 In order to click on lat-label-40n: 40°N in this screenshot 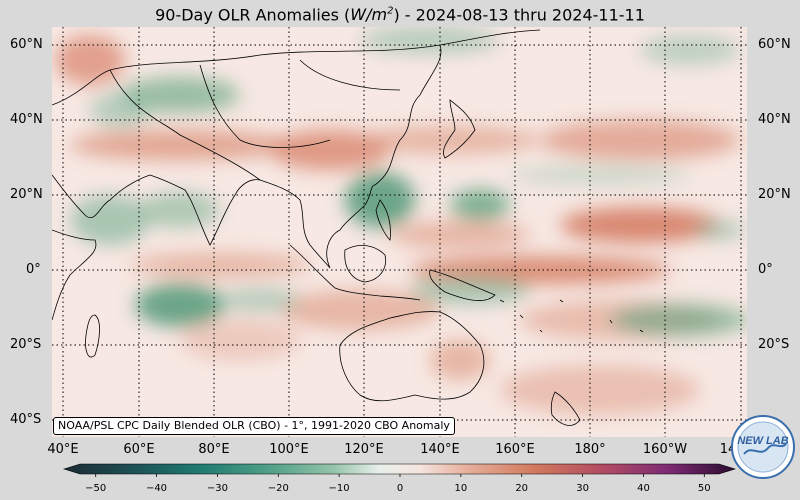, I will do `click(26, 119)`.